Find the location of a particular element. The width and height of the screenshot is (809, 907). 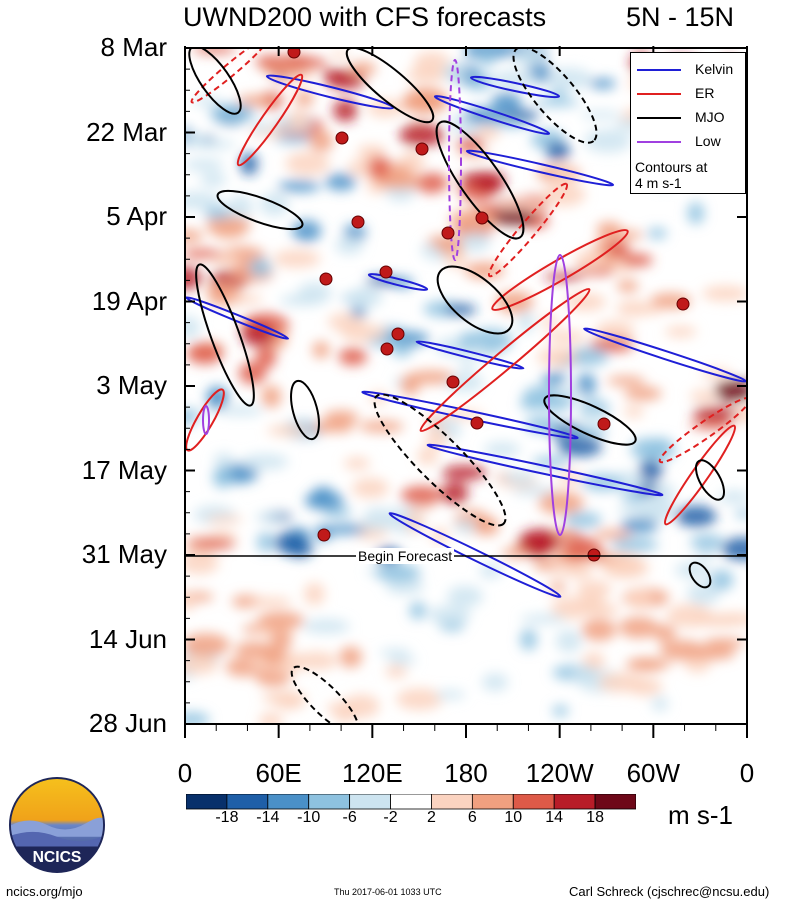

x-tick-label: 60E is located at coordinates (278, 773).